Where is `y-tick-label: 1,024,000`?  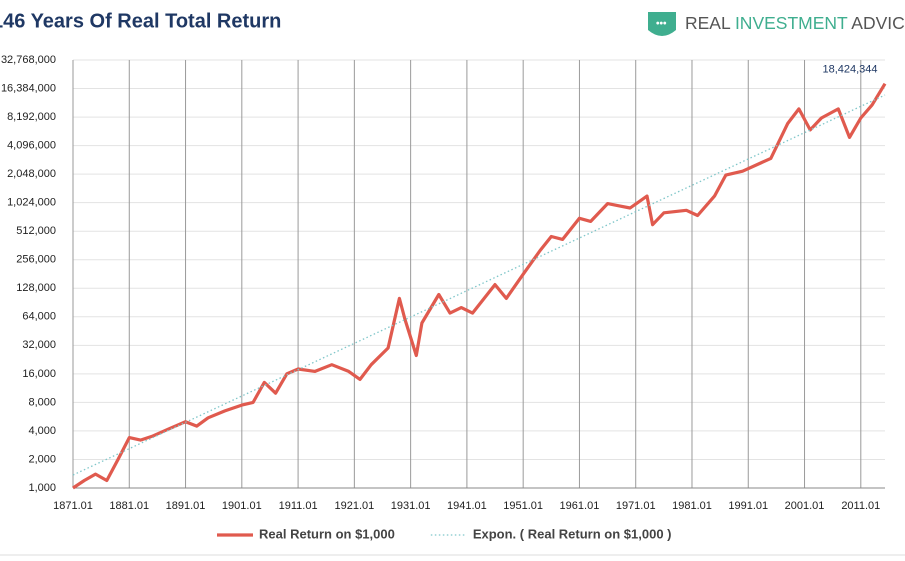
y-tick-label: 1,024,000 is located at coordinates (31, 203).